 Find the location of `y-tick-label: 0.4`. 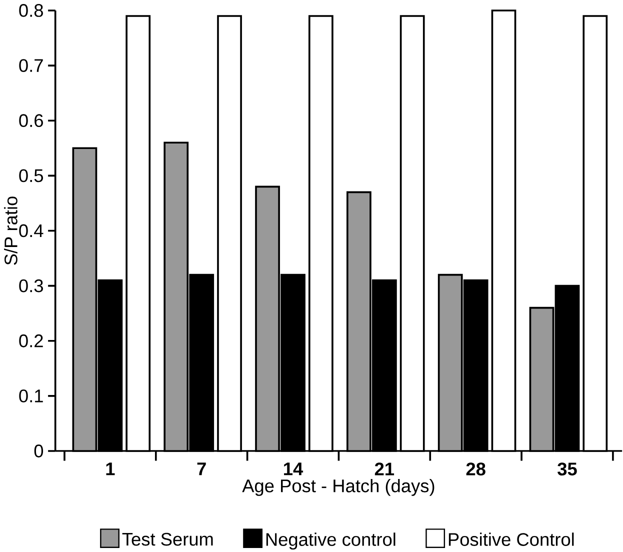

y-tick-label: 0.4 is located at coordinates (31, 230).